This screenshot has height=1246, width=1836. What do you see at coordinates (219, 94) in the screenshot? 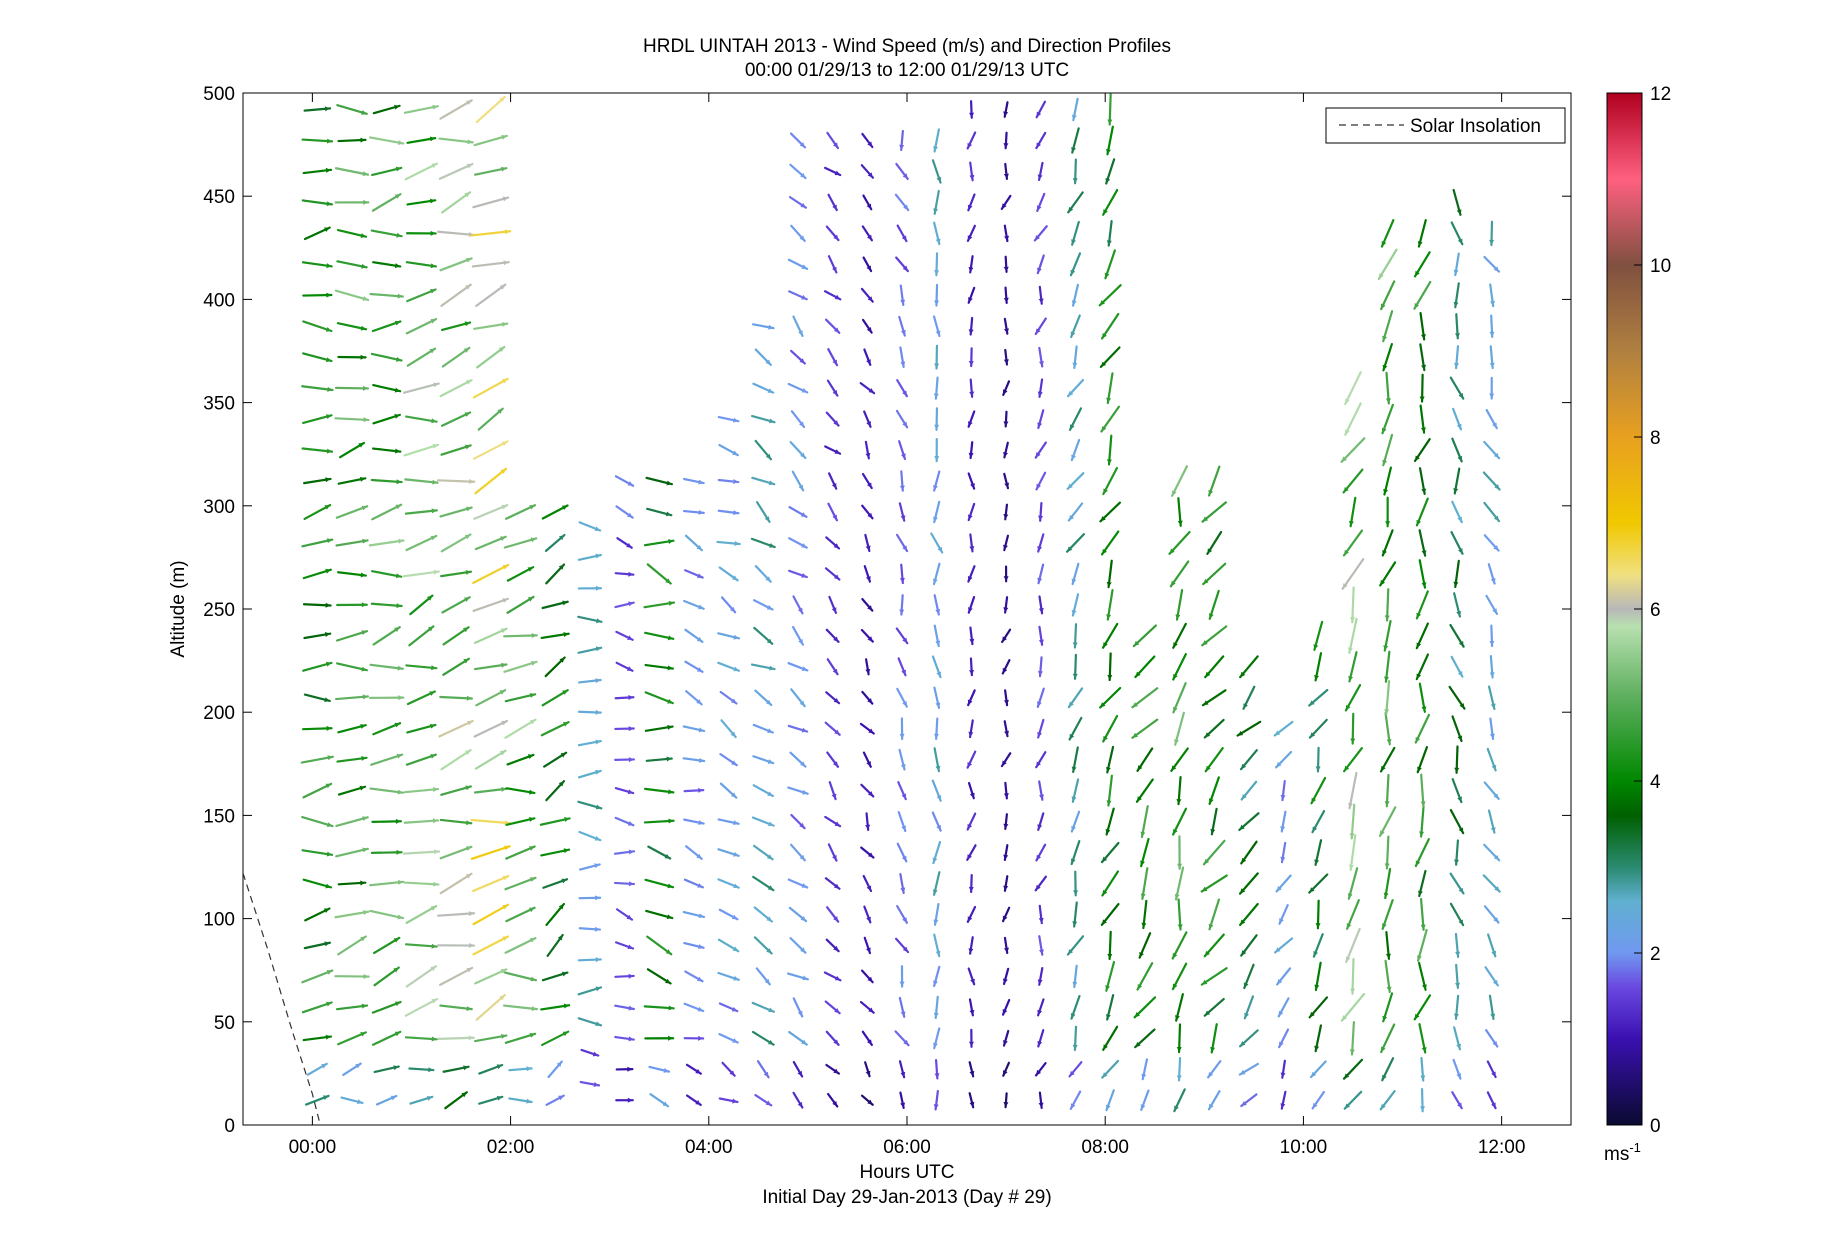
I see `y-tick-label: 500` at bounding box center [219, 94].